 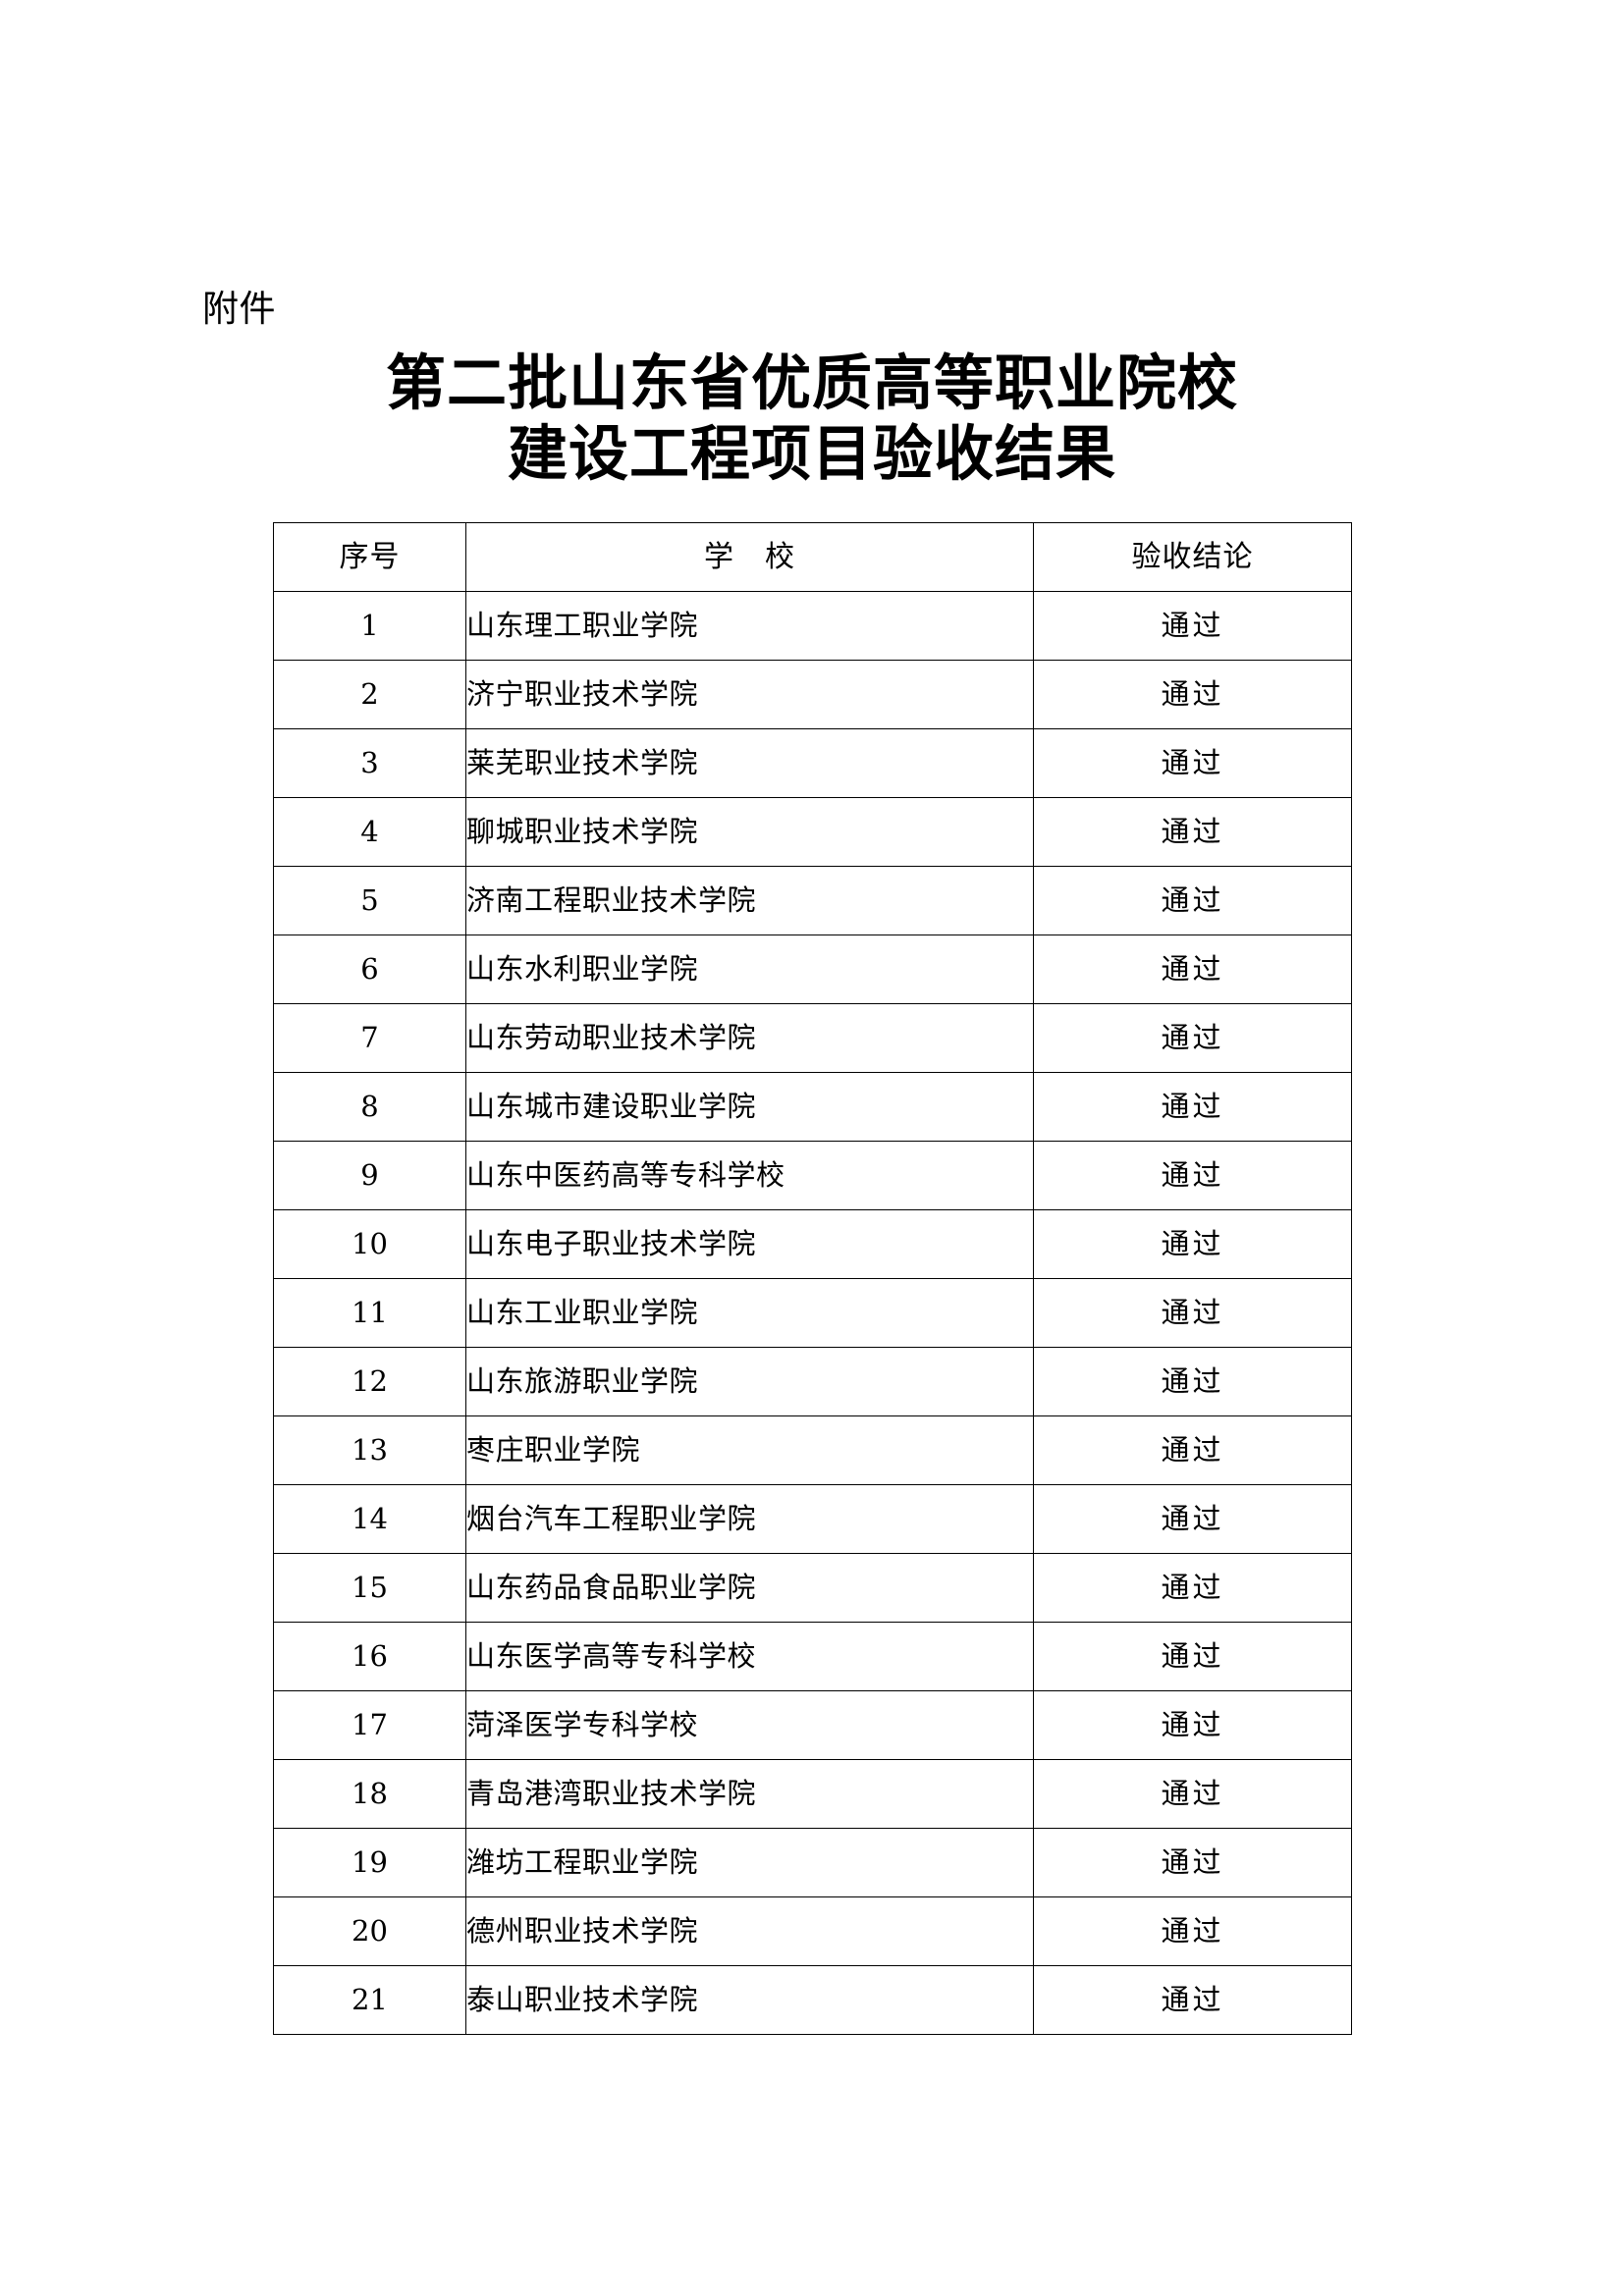 I want to click on table-row: 10 山东电子职业技术学院 通过, so click(x=812, y=1244).